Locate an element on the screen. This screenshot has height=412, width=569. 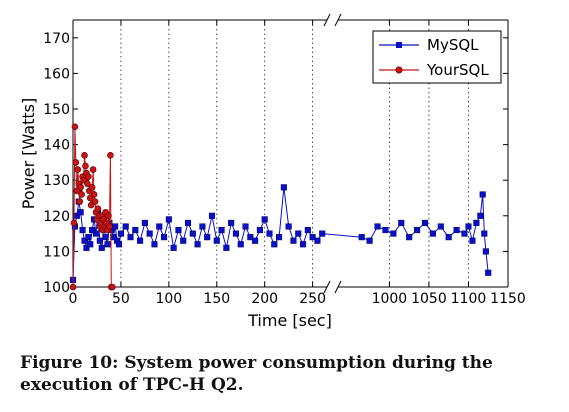
y-tick-label: 160 is located at coordinates (56, 74).